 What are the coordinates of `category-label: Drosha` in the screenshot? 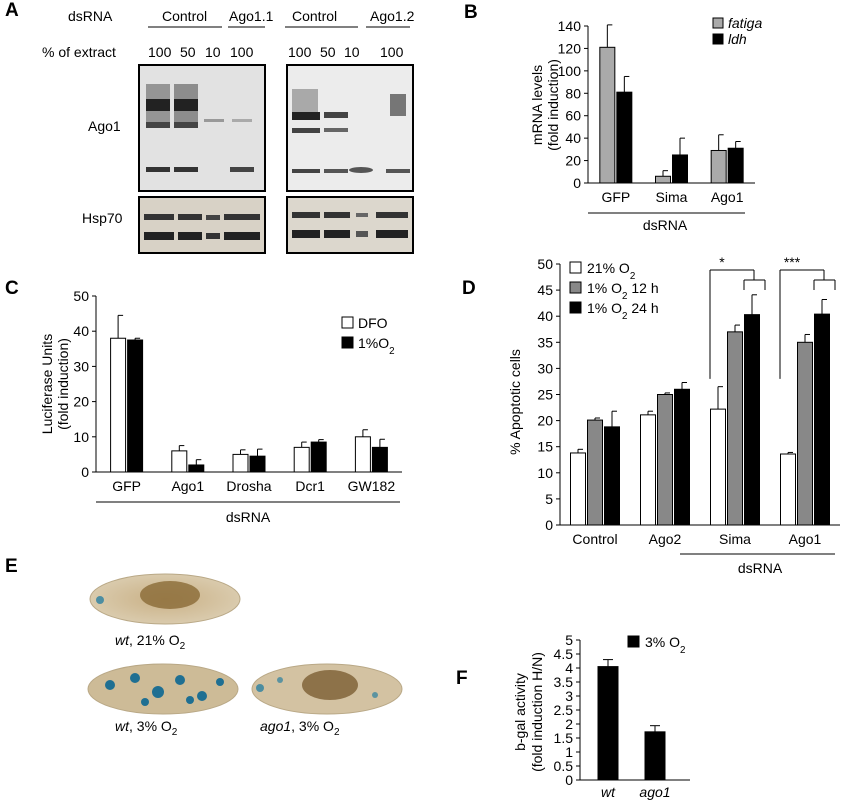 It's located at (248, 486).